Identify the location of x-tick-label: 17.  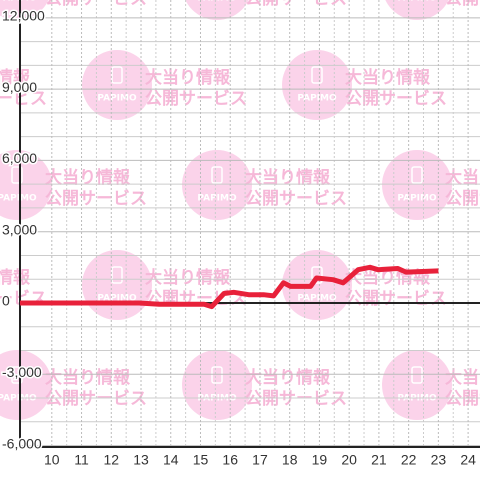
(260, 460).